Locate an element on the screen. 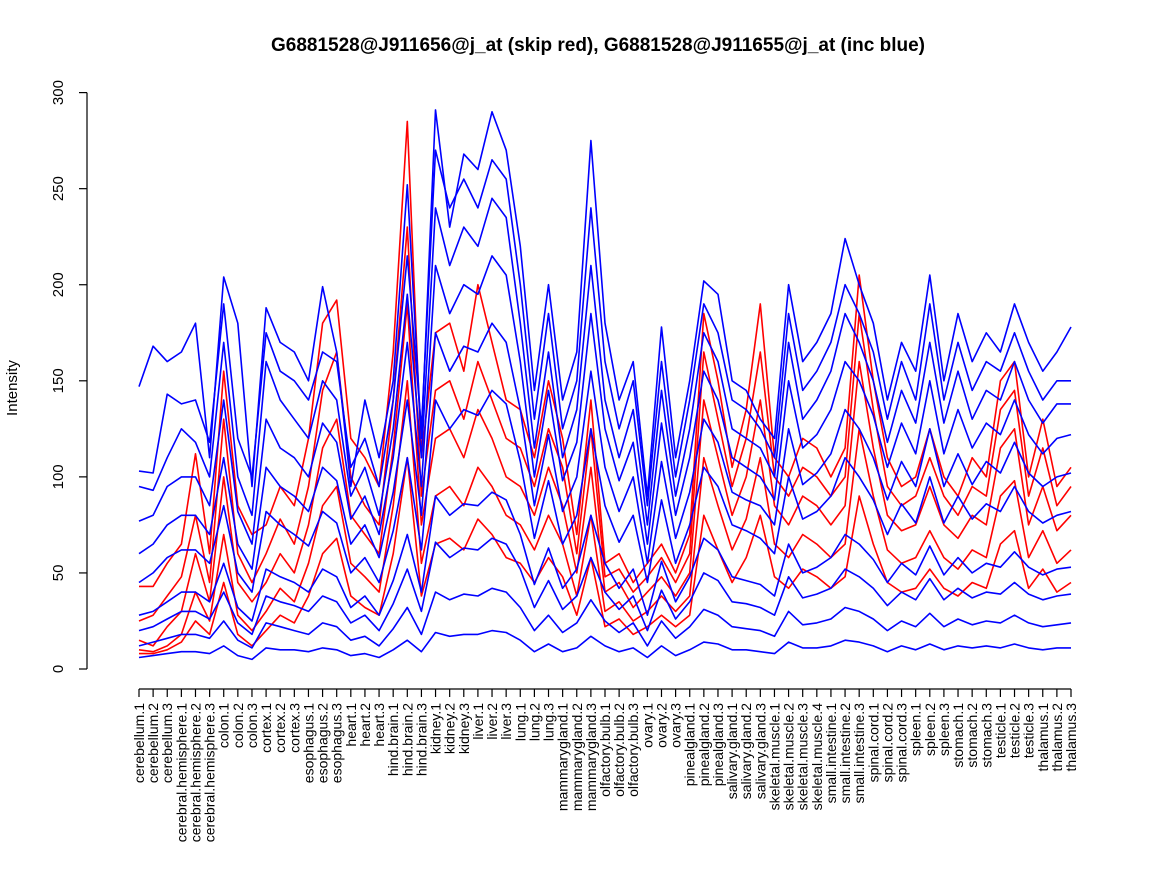 The image size is (1152, 869). x-tick-label: esophagus.1 is located at coordinates (308, 743).